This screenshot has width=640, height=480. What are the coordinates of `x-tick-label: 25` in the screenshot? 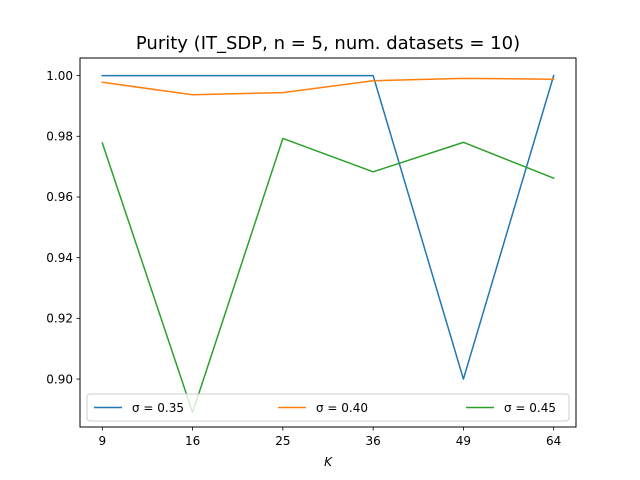 It's located at (282, 441).